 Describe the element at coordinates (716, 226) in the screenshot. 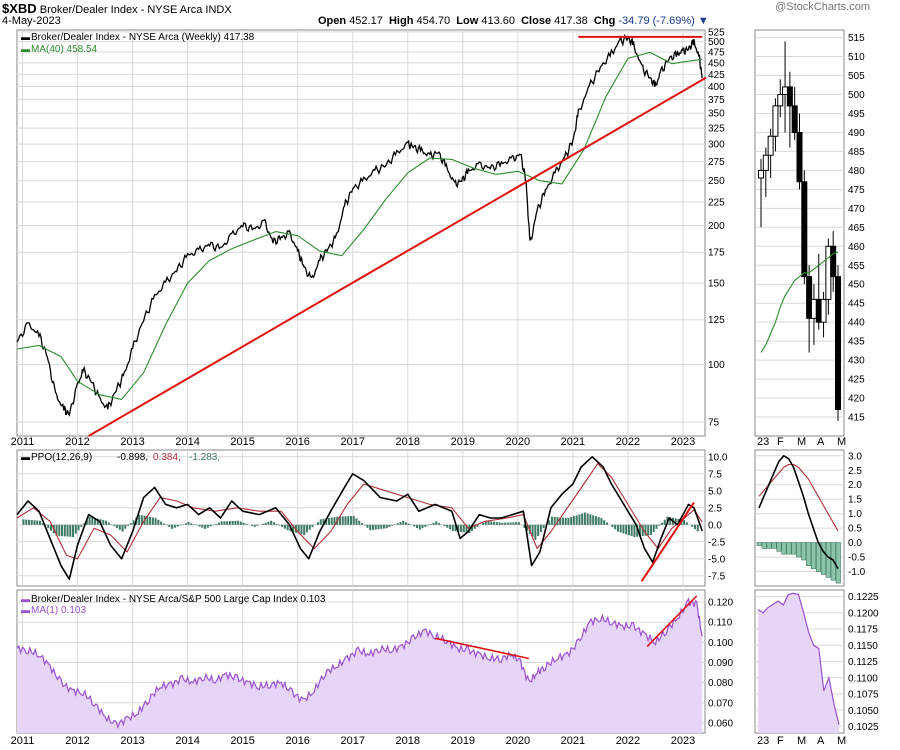

I see `y-tick-label: 200` at that location.